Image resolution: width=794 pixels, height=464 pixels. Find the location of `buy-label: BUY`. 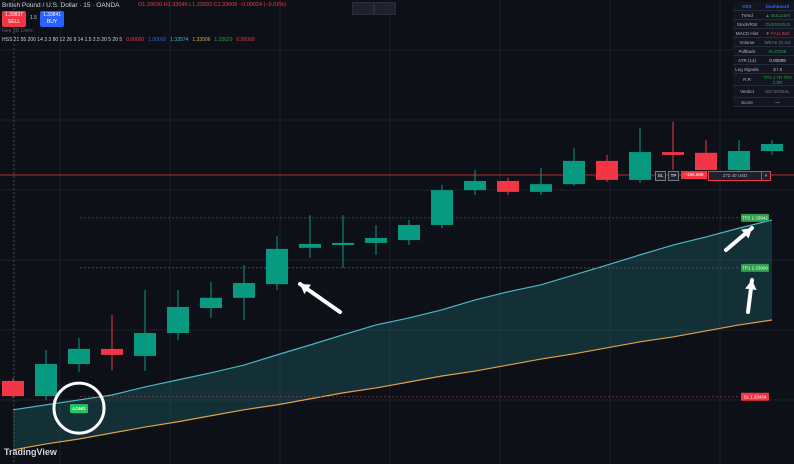

buy-label: BUY is located at coordinates (52, 22).